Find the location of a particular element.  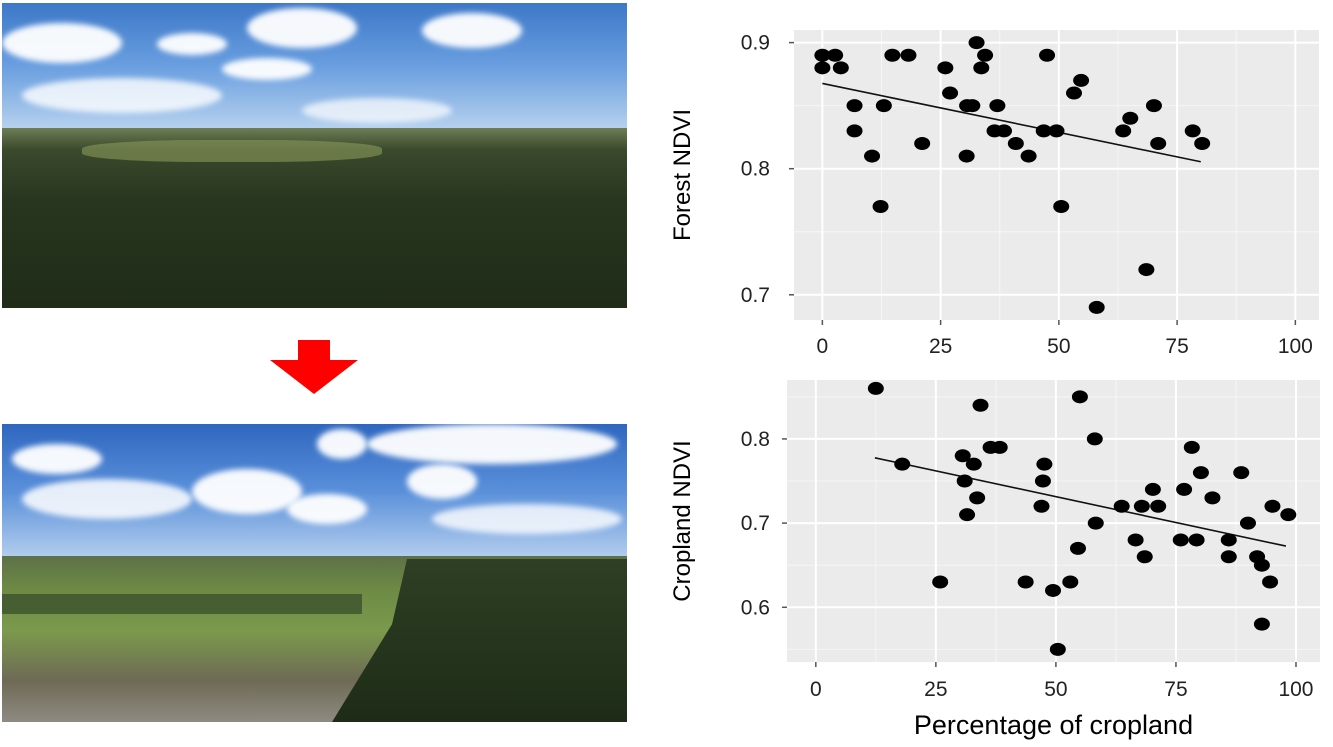

y-axis-title: Forest NDVI is located at coordinates (682, 175).